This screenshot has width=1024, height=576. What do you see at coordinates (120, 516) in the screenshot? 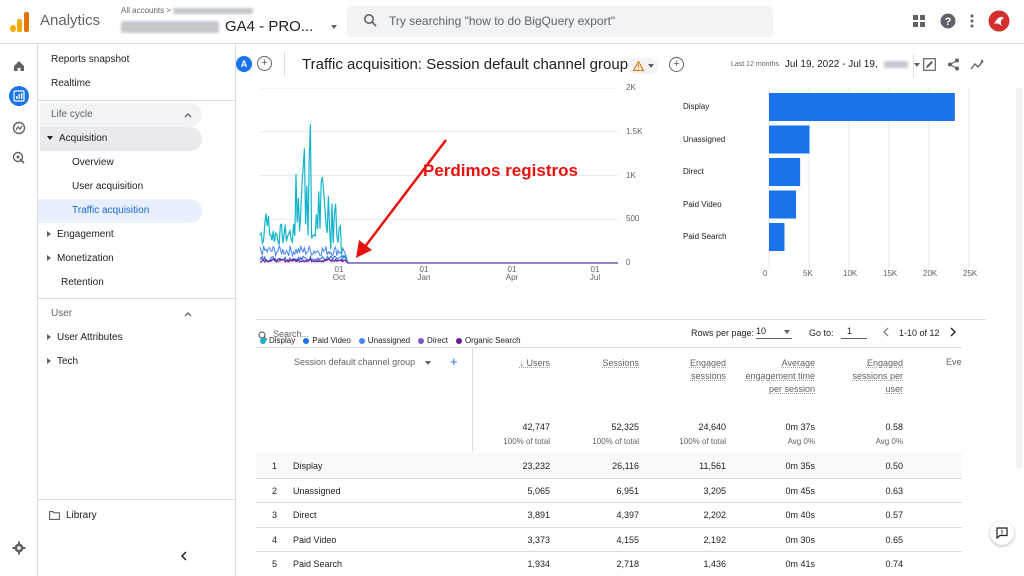
I see `nav-library: Library` at bounding box center [120, 516].